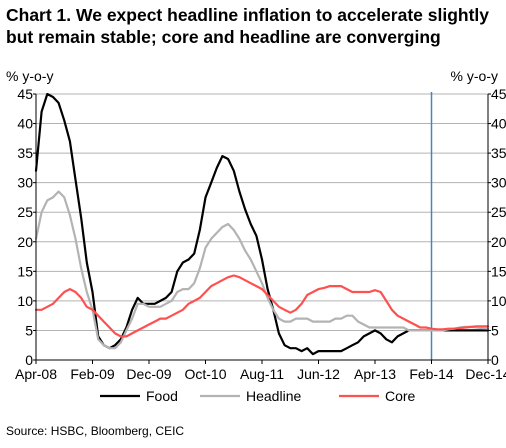 Image resolution: width=506 pixels, height=448 pixels. Describe the element at coordinates (498, 183) in the screenshot. I see `y-tick-label-right: 30` at that location.